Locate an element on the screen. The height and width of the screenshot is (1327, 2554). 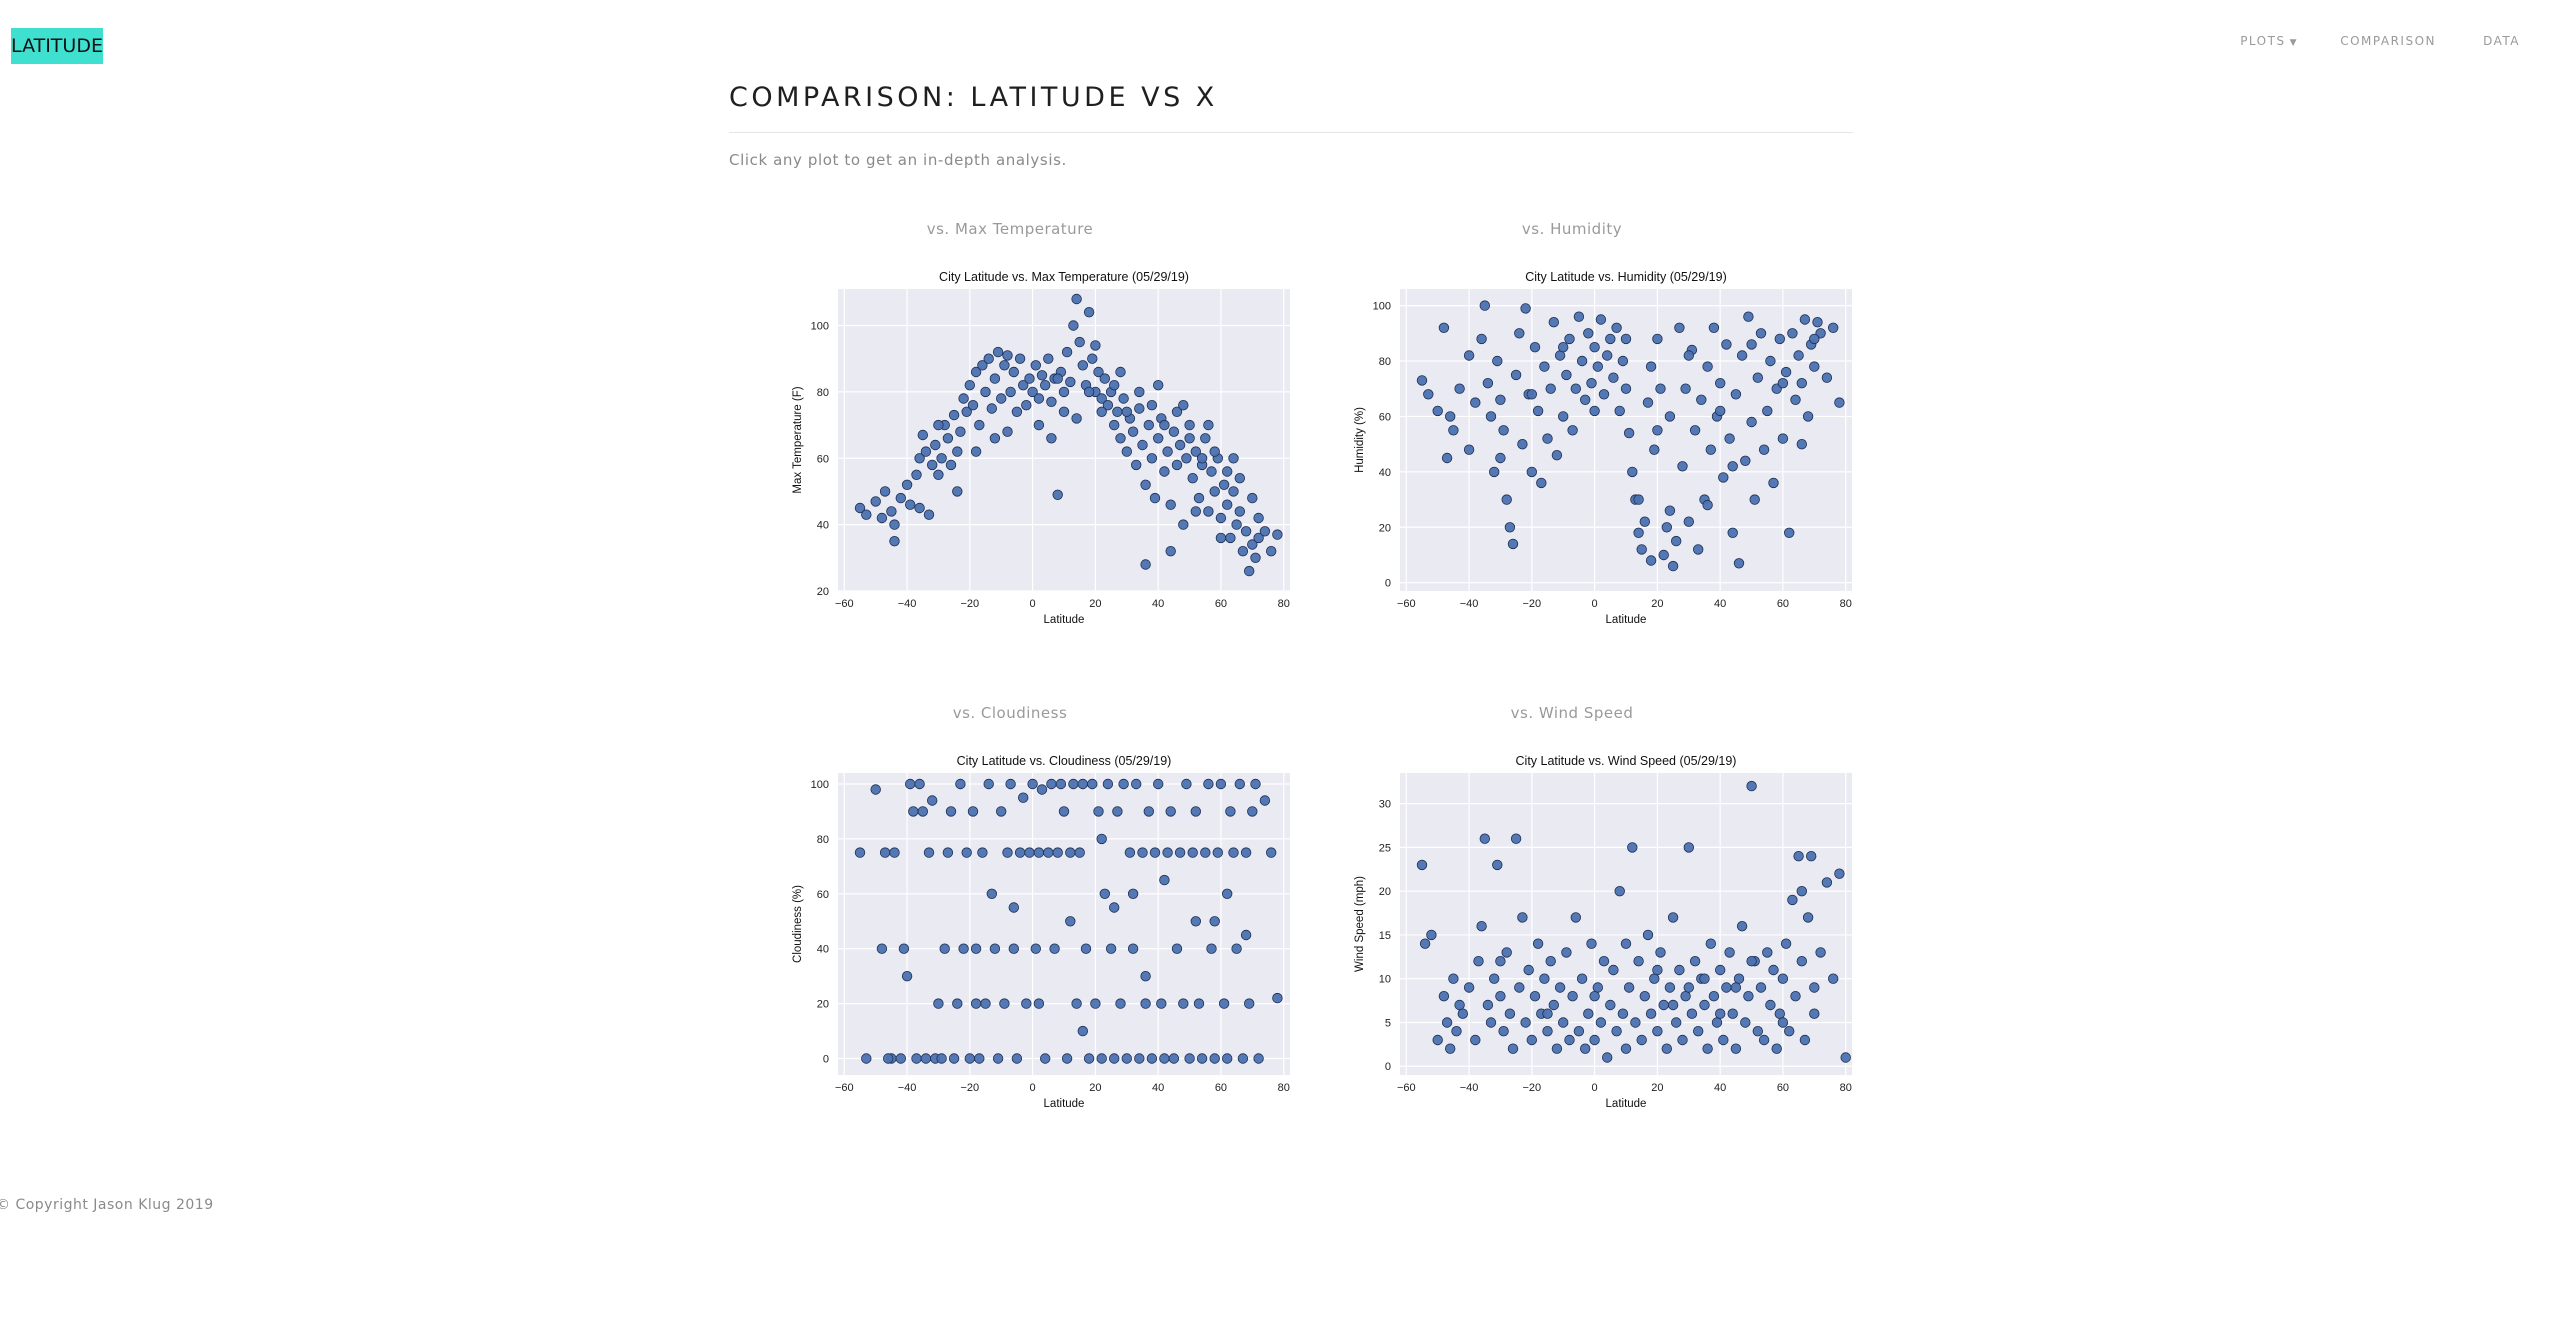
x-tick-label: −20 is located at coordinates (969, 1088).